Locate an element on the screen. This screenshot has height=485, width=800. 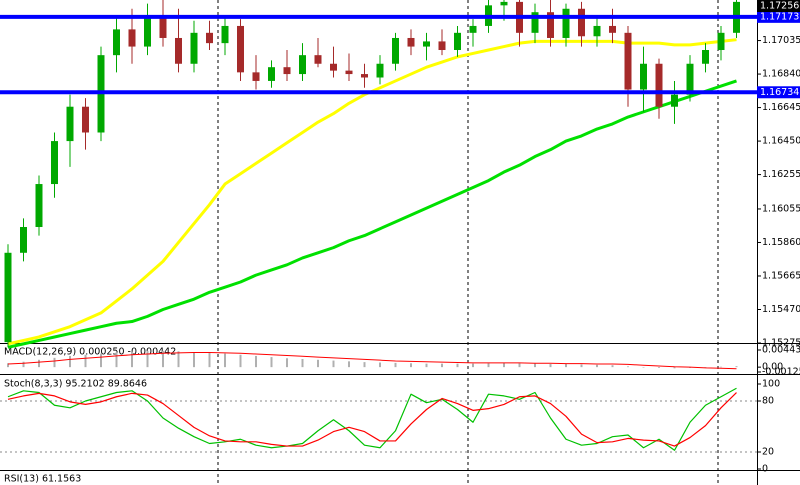
y-tick-label: 80 is located at coordinates (768, 401).